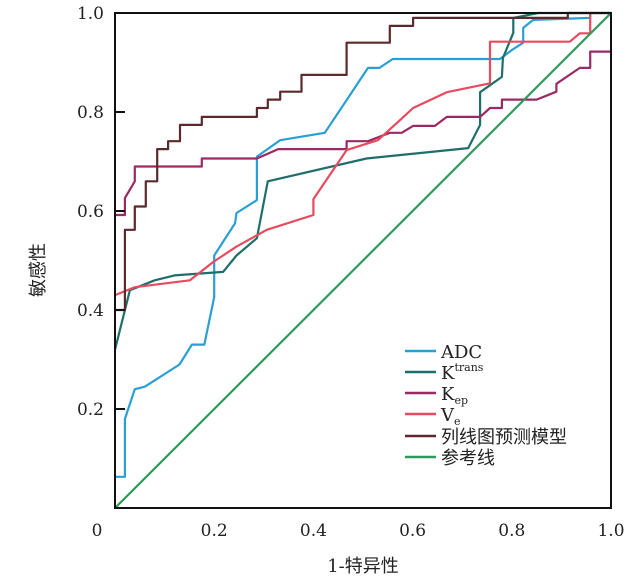 The height and width of the screenshot is (583, 628). I want to click on legend-label: Ve, so click(450, 416).